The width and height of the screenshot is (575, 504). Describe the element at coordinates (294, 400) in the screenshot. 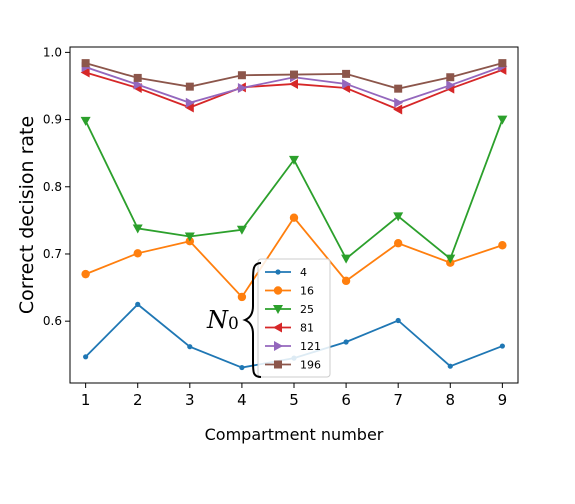

I see `x-tick-label: 5` at that location.